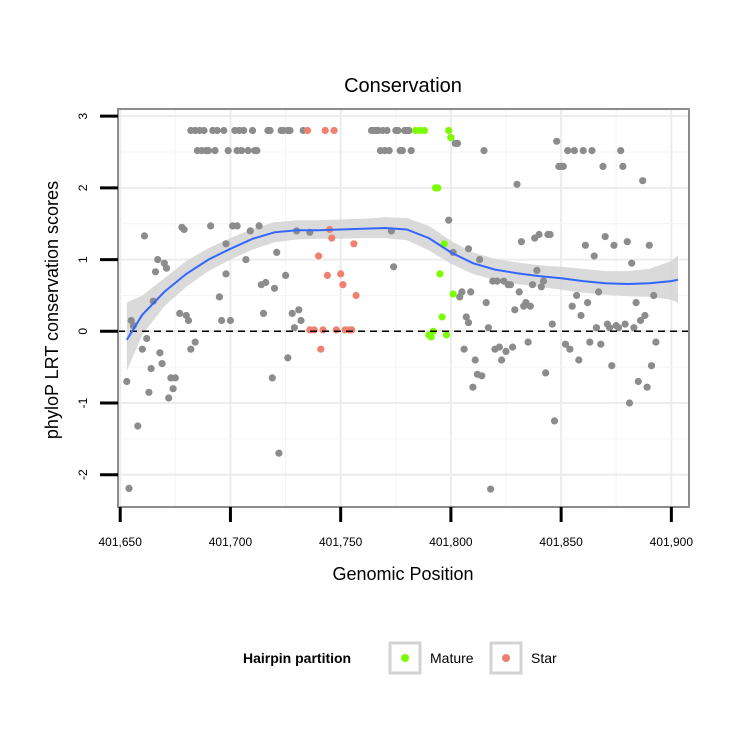 The height and width of the screenshot is (750, 750). Describe the element at coordinates (402, 283) in the screenshot. I see `smooth-trend-line` at that location.